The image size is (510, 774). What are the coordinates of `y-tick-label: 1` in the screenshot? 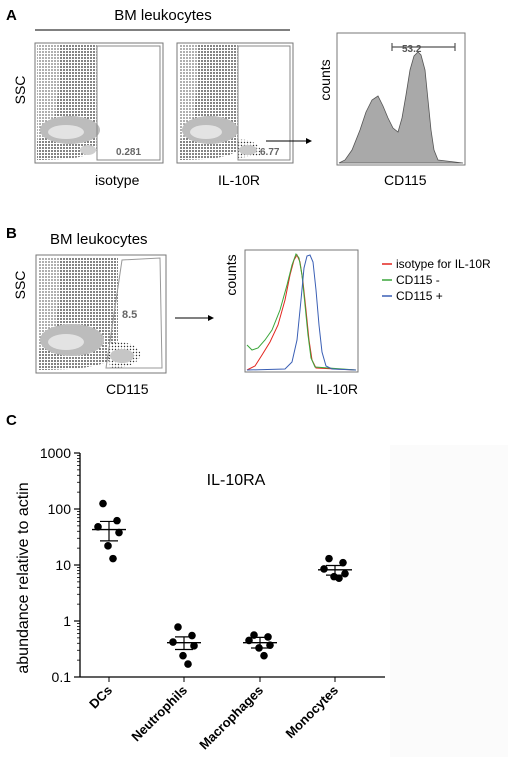 It's located at (67, 621).